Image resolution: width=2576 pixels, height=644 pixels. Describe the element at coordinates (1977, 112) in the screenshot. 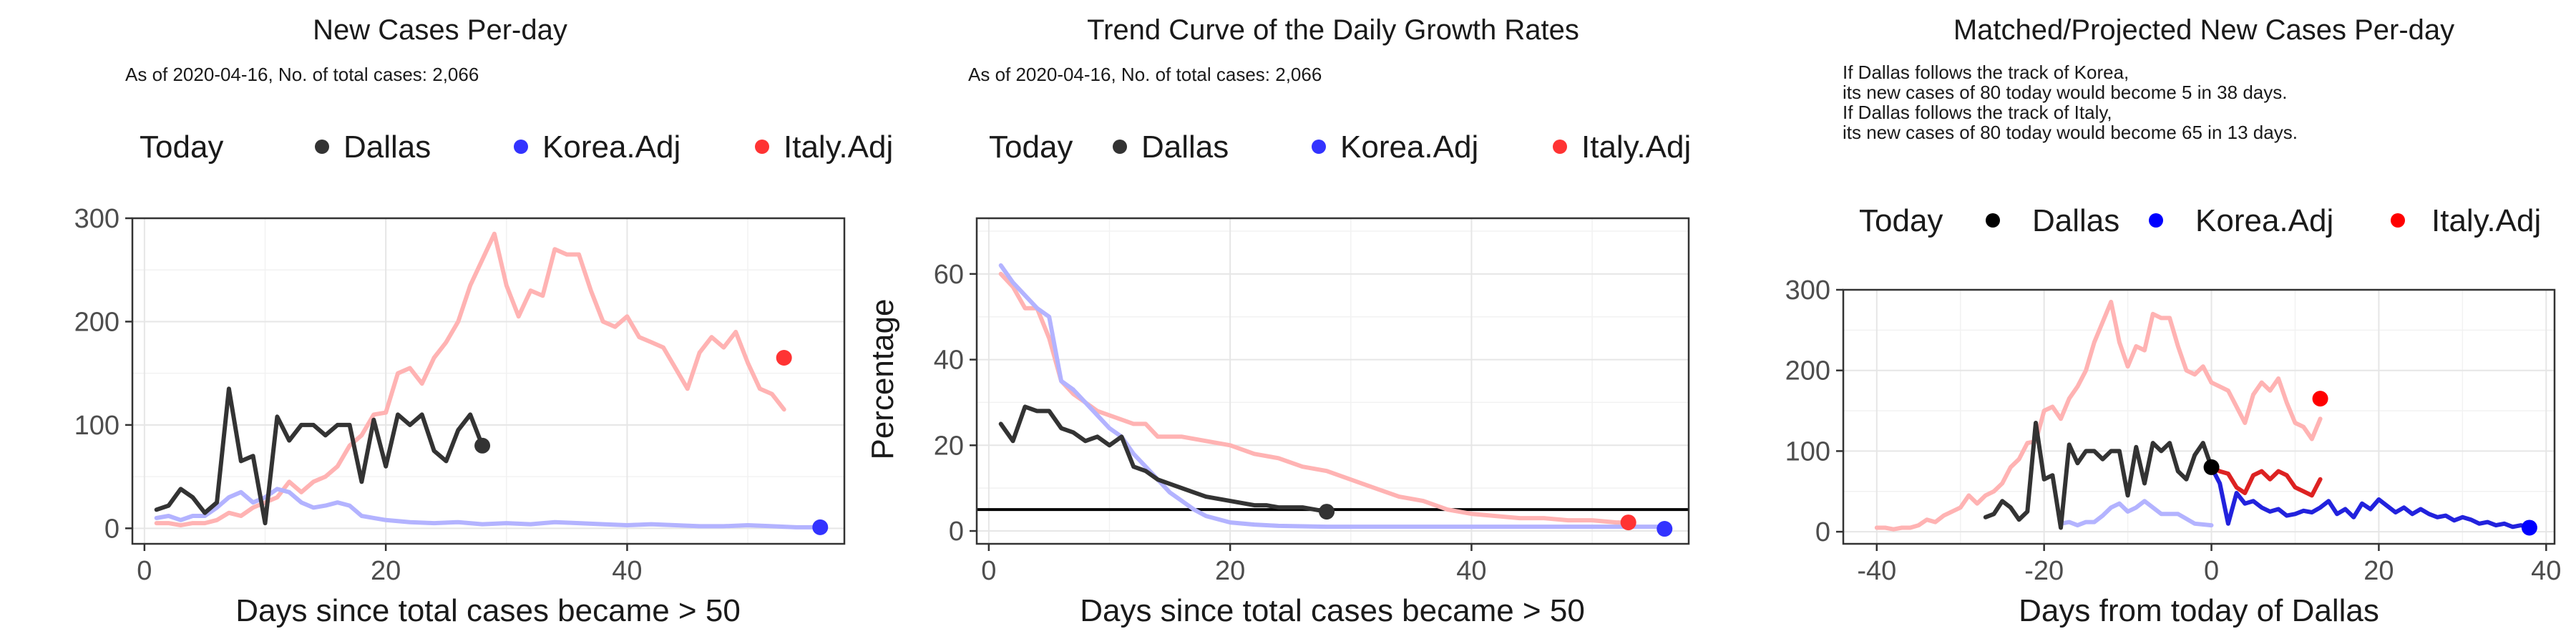

I see `chart-subtitle-line: If Dallas follows the track of Italy,` at that location.